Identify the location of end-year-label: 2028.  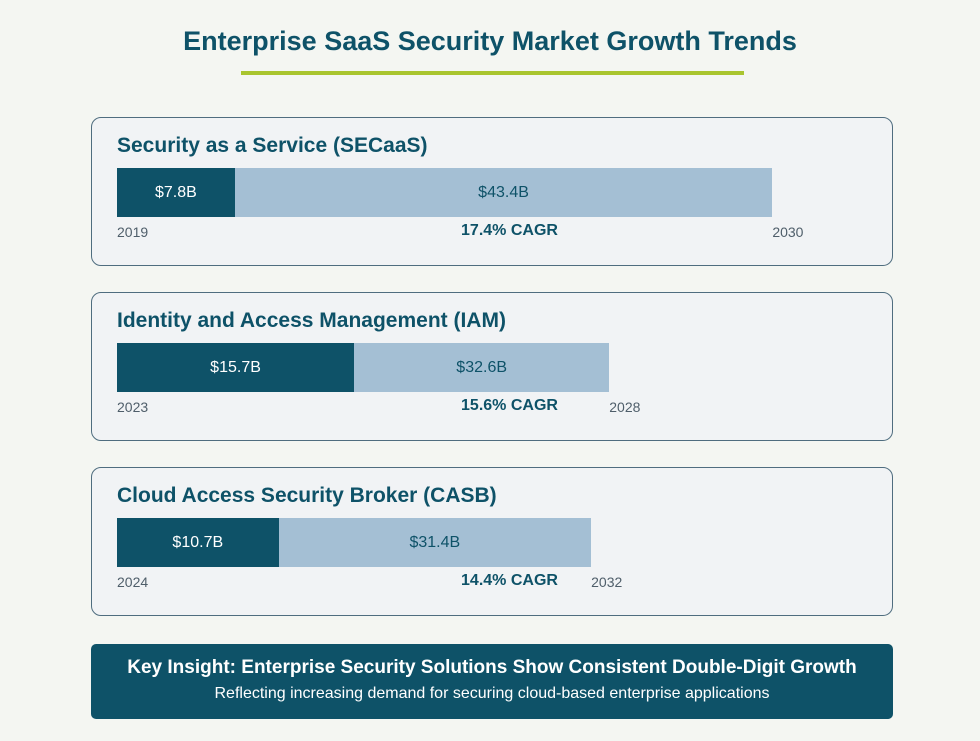
(625, 407).